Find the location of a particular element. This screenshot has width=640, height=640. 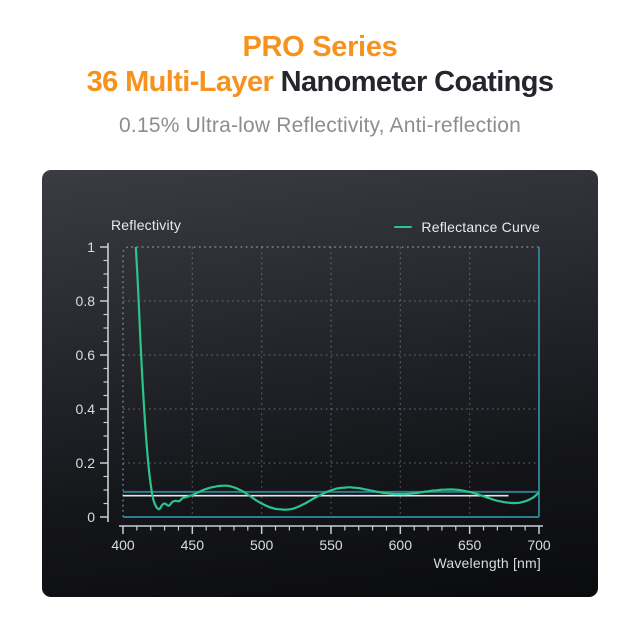

title-line-2-rest: Nanometer Coatings is located at coordinates (413, 82).